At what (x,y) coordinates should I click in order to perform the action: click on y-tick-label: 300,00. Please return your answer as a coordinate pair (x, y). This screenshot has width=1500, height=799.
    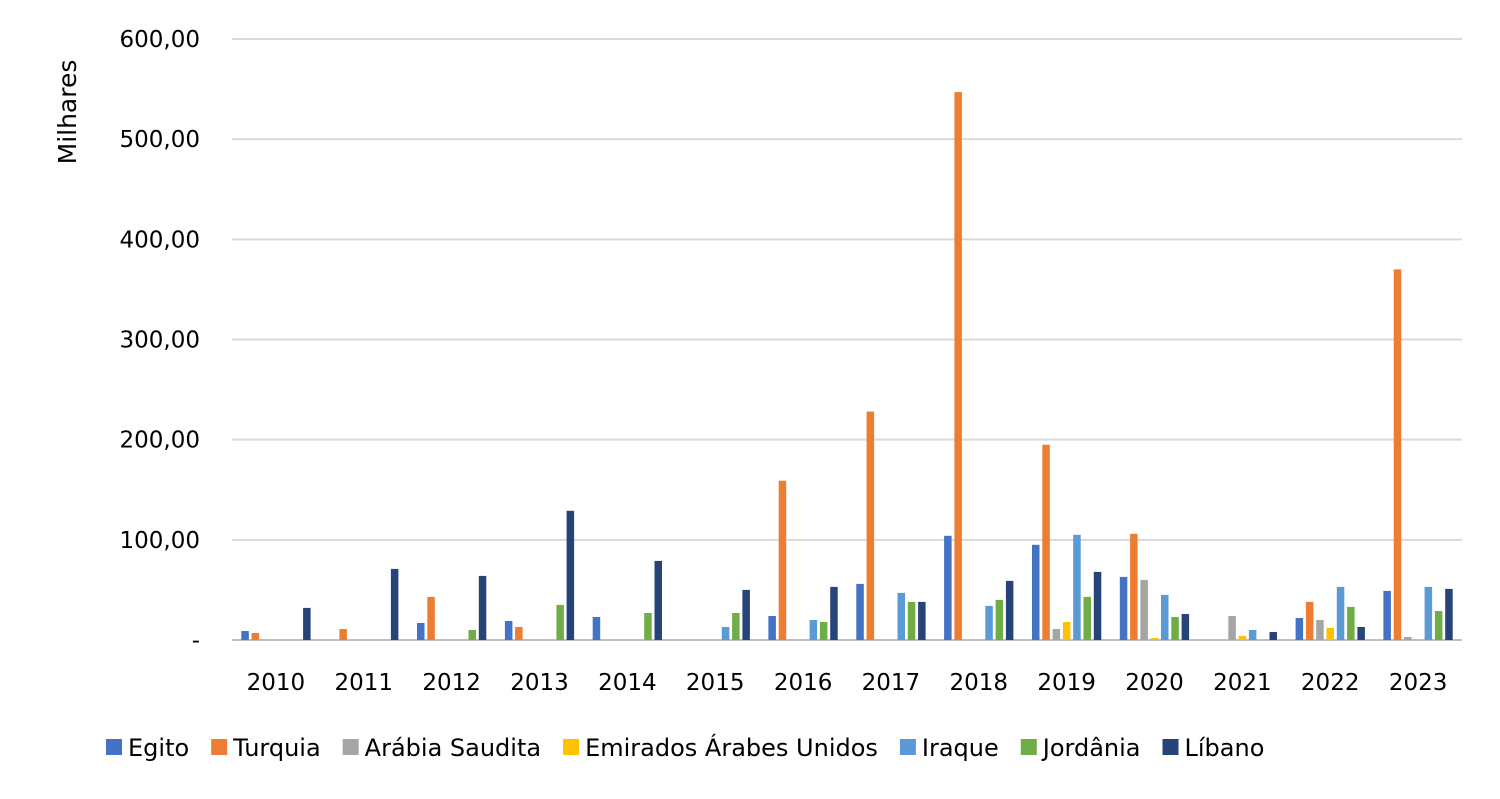
    Looking at the image, I should click on (160, 341).